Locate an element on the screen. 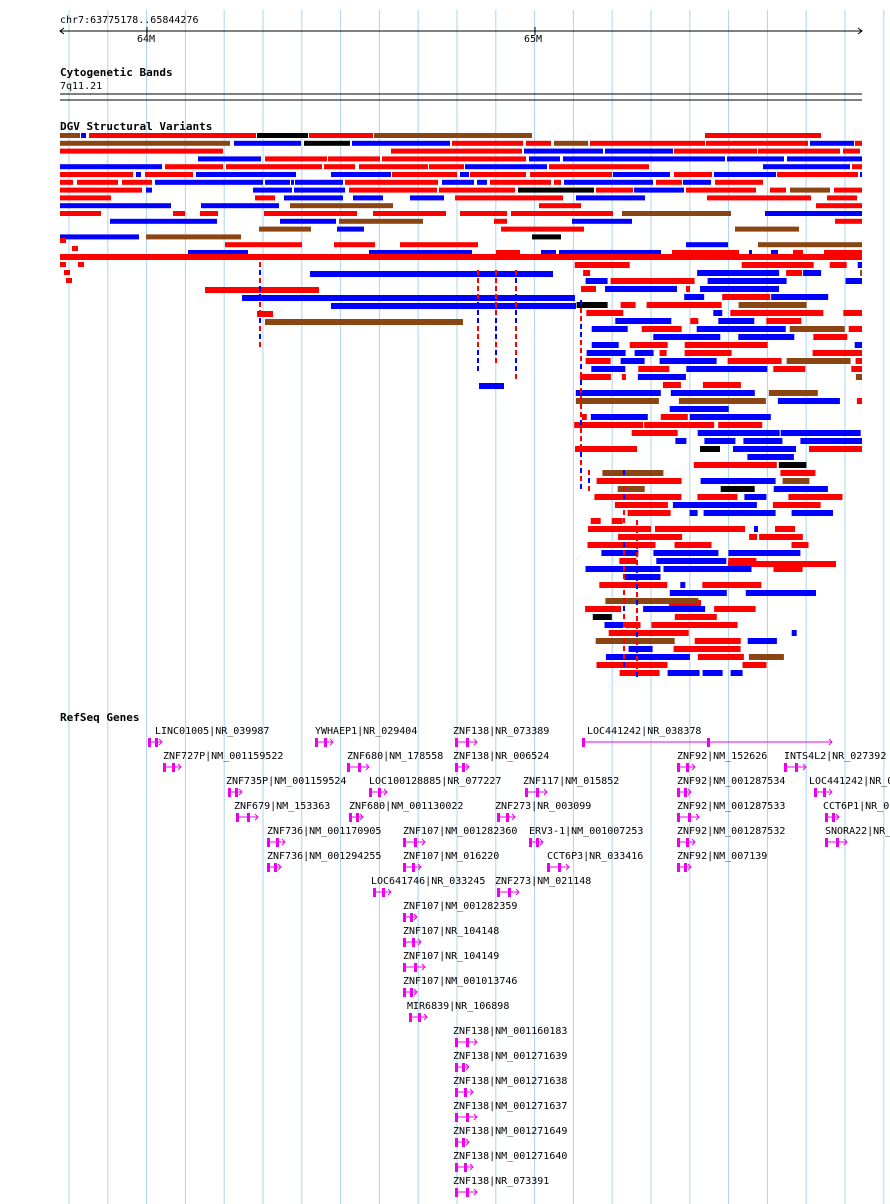 Image resolution: width=890 pixels, height=1204 pixels. gene-label: MIR6839|NR_106898 is located at coordinates (458, 1006).